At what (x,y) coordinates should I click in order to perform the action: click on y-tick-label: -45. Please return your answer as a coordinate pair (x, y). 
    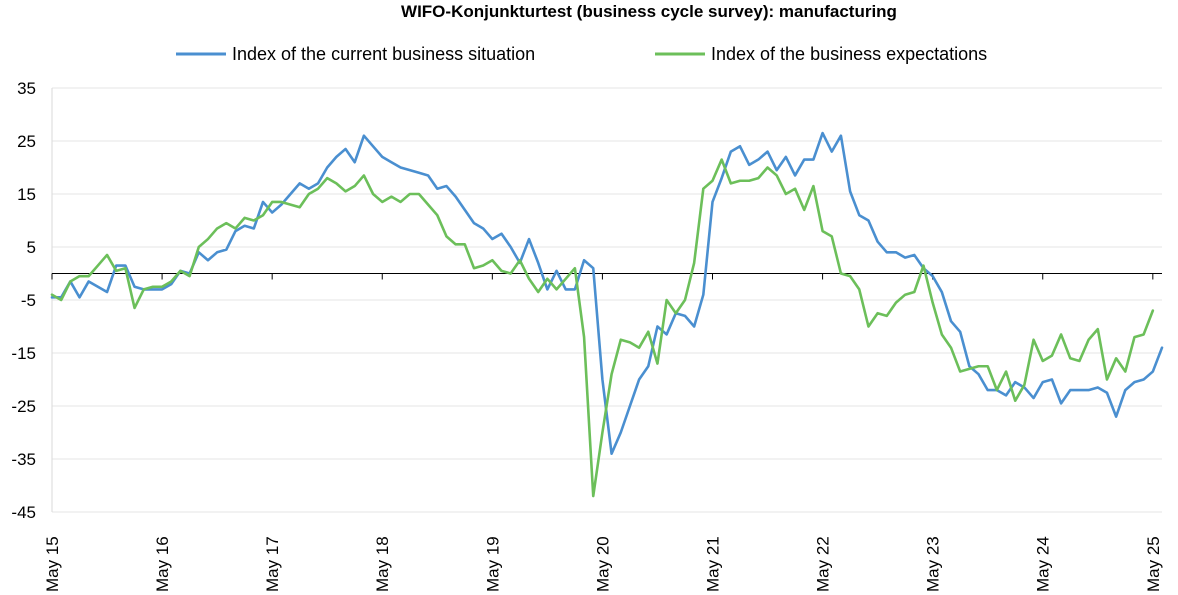
    Looking at the image, I should click on (23, 512).